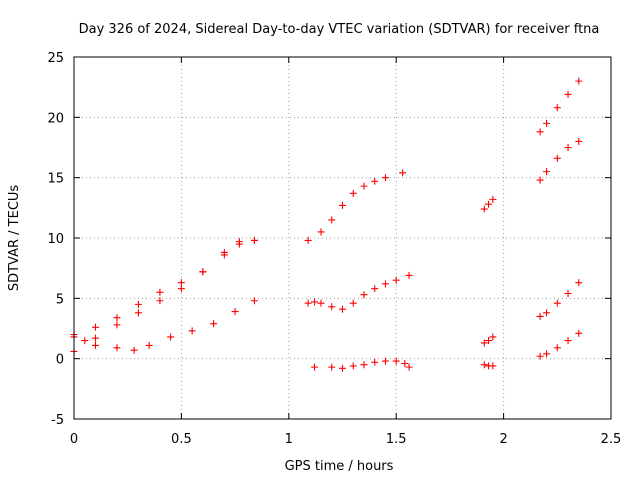  Describe the element at coordinates (289, 439) in the screenshot. I see `x-tick-label: 1` at that location.